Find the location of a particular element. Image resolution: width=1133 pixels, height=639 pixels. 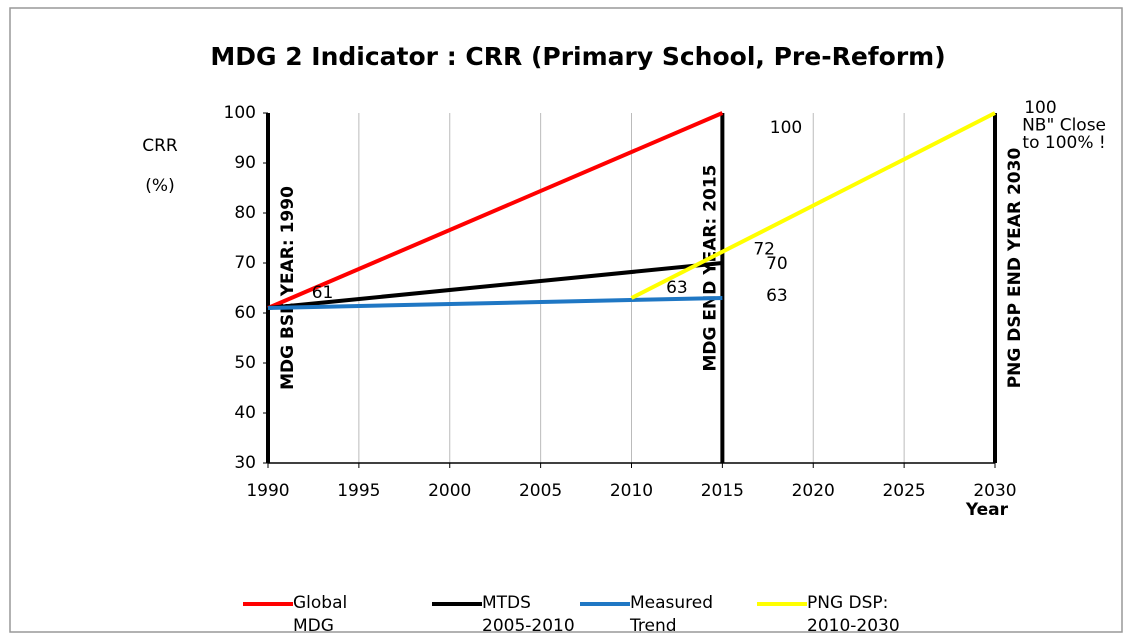

legend-item: Measured Trend is located at coordinates (655, 615).